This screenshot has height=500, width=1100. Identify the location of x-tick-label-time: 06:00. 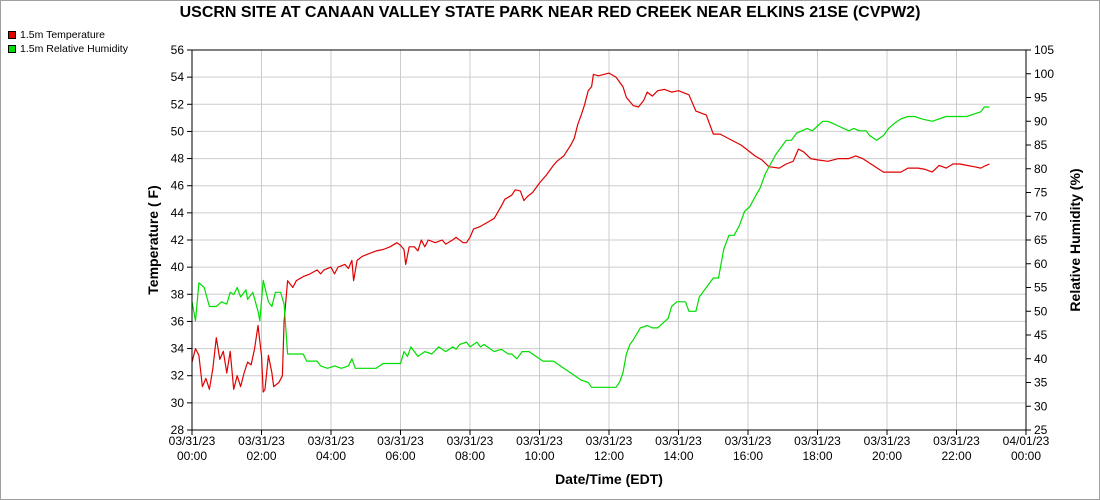
(400, 456).